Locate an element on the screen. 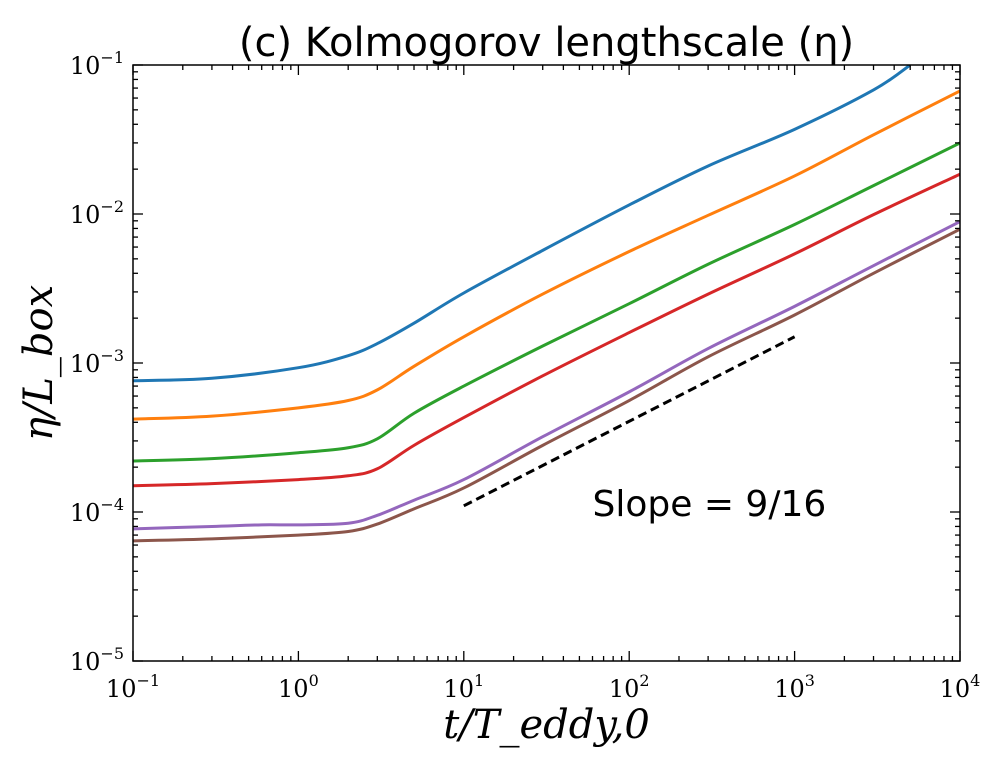  slope-annotation: Slope = 9/16 is located at coordinates (710, 504).